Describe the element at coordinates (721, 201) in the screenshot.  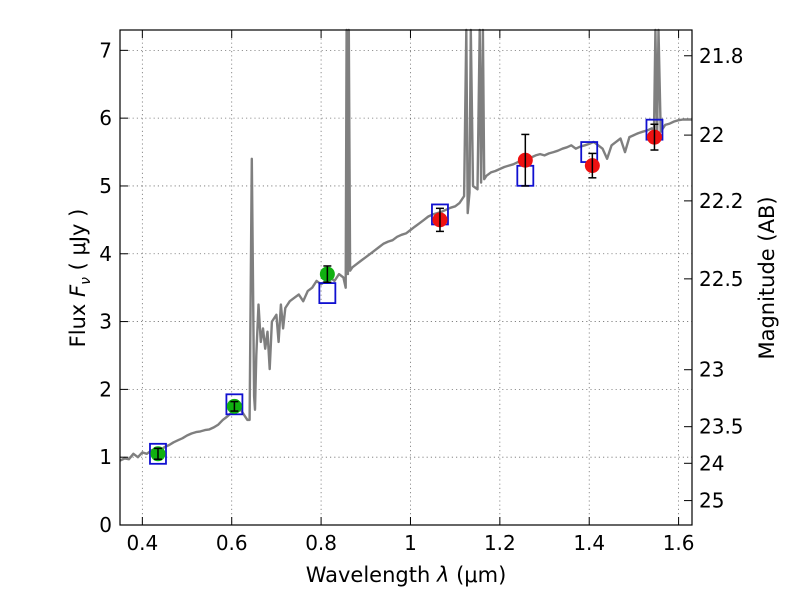
I see `y2-tick-label: 22.2` at that location.